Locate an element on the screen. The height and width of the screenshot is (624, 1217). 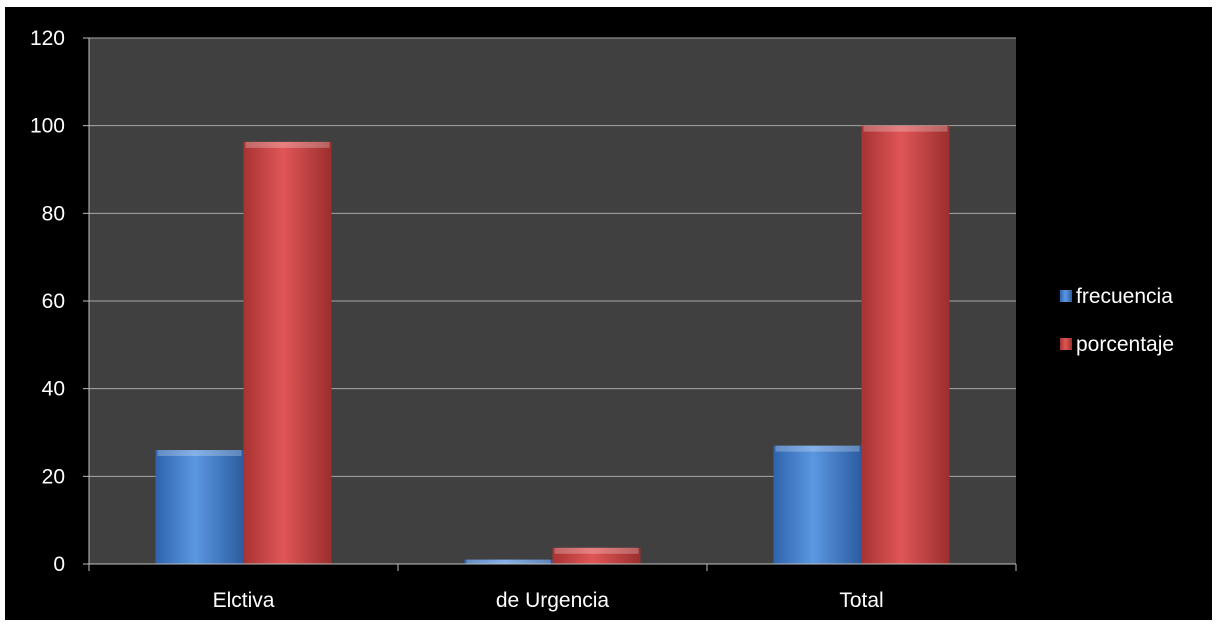
x-tick-label: Total is located at coordinates (861, 600).